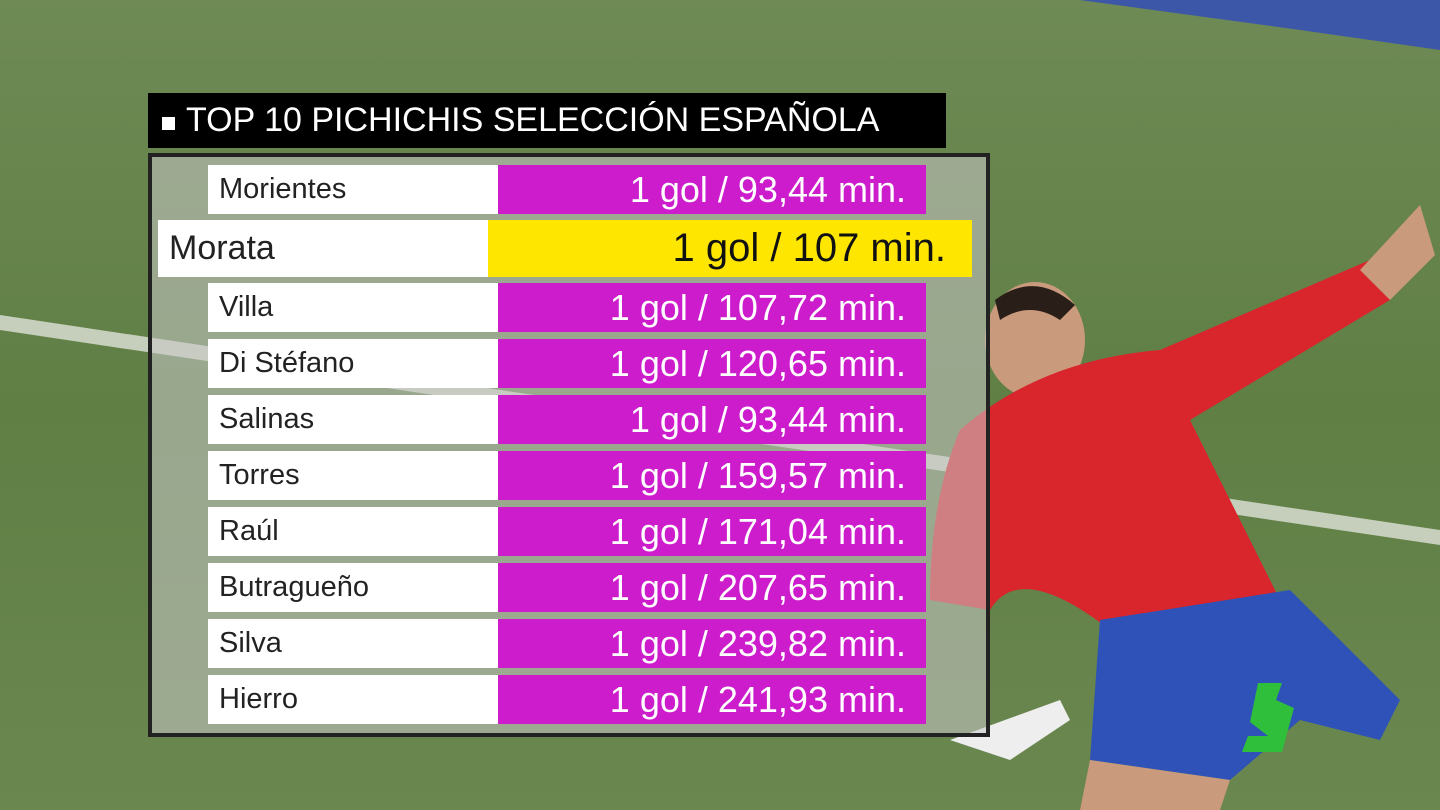  I want to click on player-name: Raúl, so click(353, 531).